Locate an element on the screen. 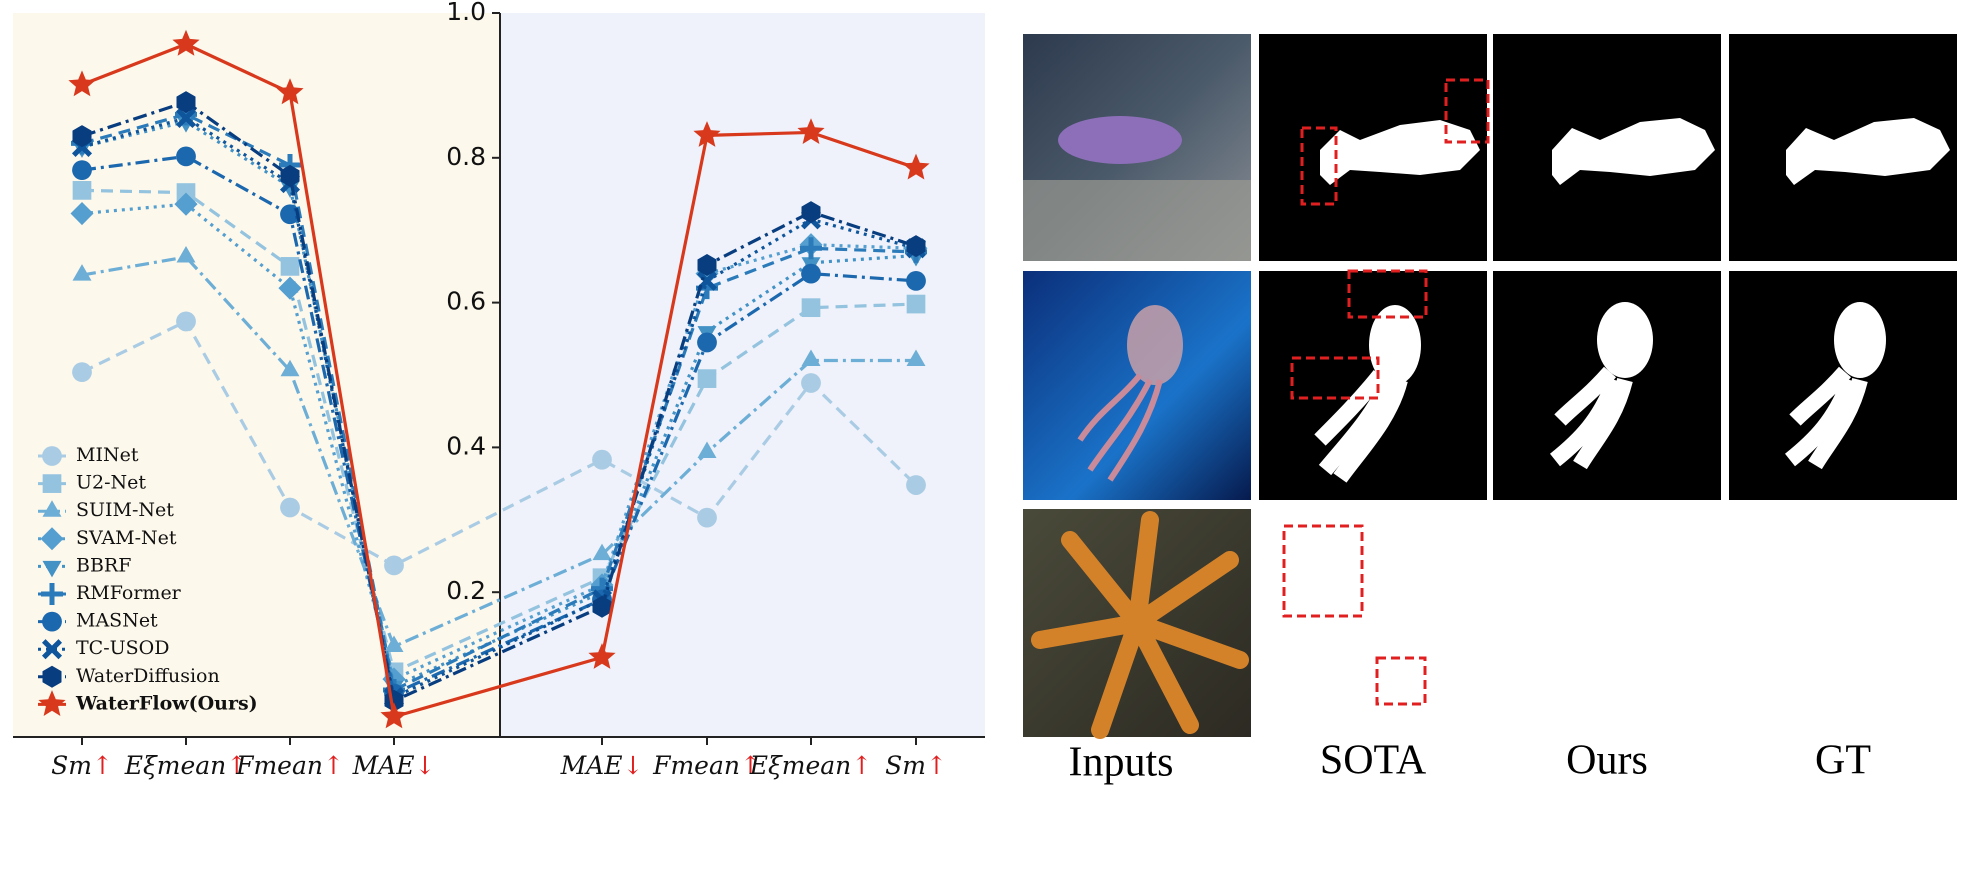 Image resolution: width=1976 pixels, height=877 pixels. legend-label: WaterFlow(Ours) is located at coordinates (166, 703).